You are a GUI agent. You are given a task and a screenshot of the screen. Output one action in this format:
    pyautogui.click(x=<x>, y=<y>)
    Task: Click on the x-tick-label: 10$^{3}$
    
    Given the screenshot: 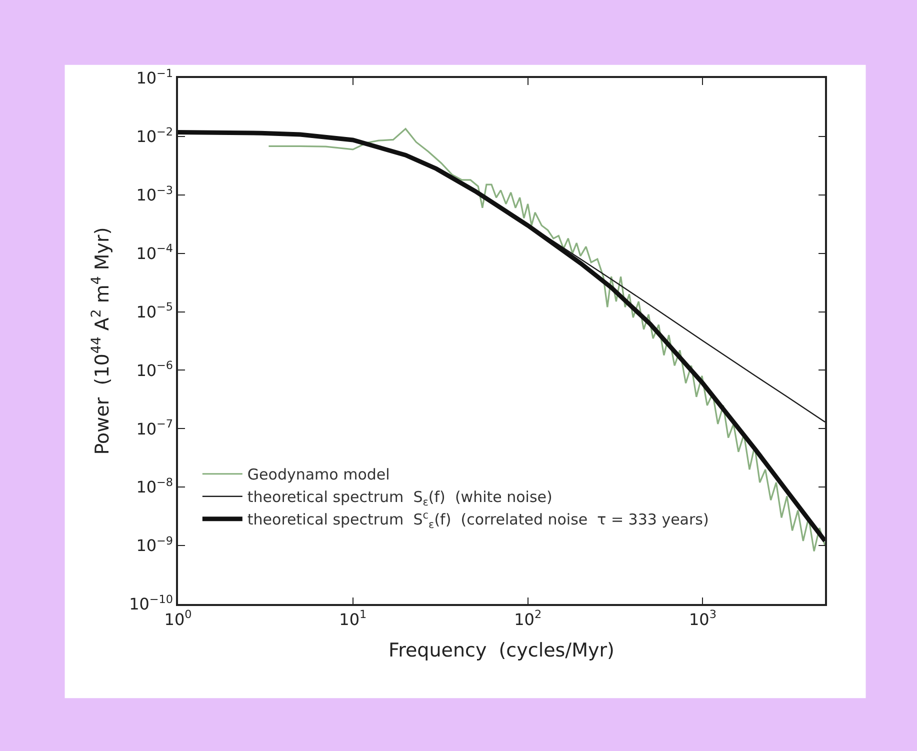 What is the action you would take?
    pyautogui.click(x=702, y=618)
    